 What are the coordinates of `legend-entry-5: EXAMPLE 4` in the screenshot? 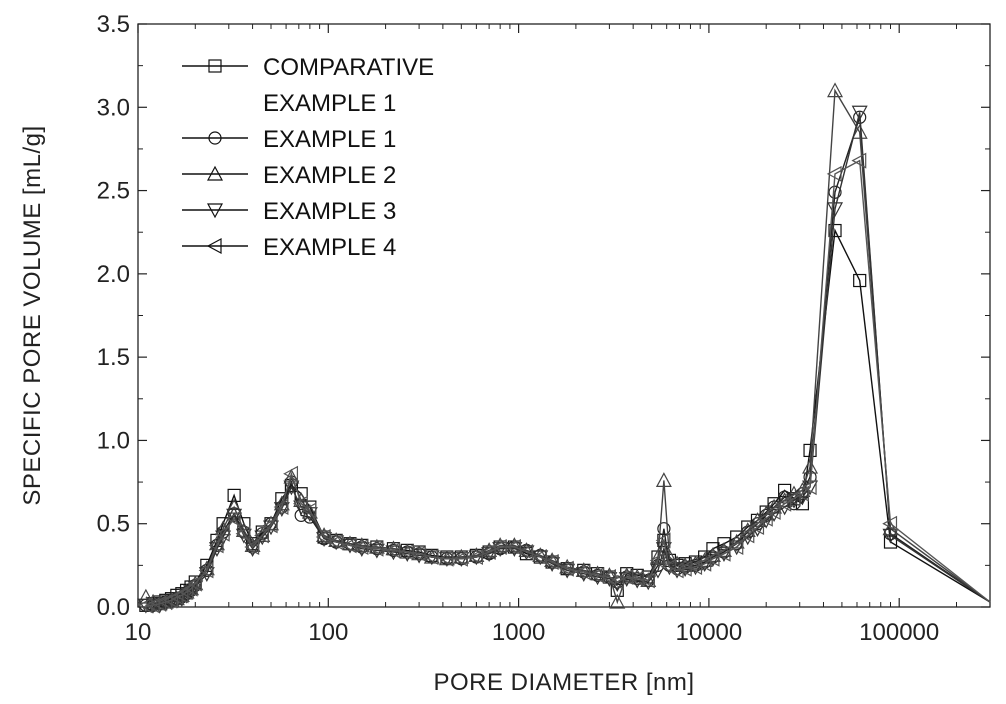 It's located at (289, 247).